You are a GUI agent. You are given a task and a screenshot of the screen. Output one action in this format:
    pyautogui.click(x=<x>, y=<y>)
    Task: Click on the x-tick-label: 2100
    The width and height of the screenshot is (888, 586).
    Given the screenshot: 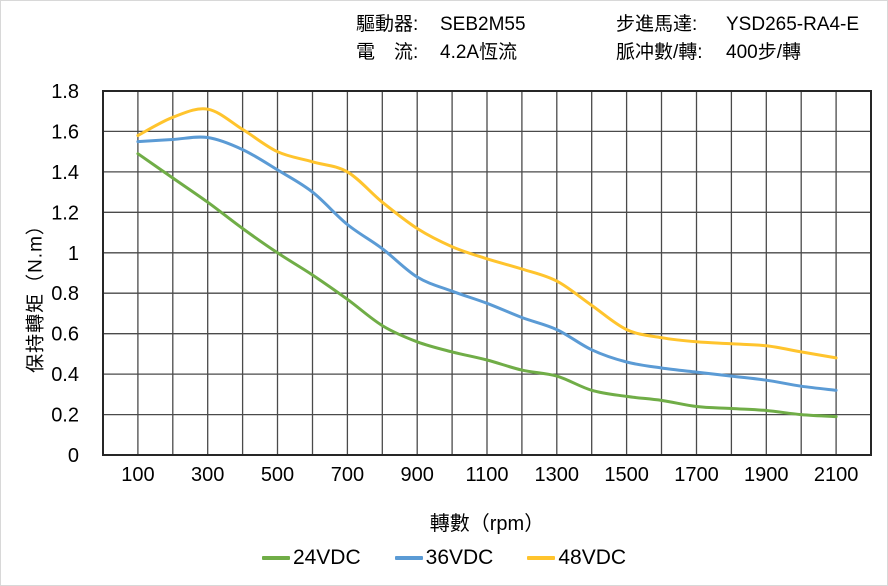 What is the action you would take?
    pyautogui.click(x=836, y=475)
    